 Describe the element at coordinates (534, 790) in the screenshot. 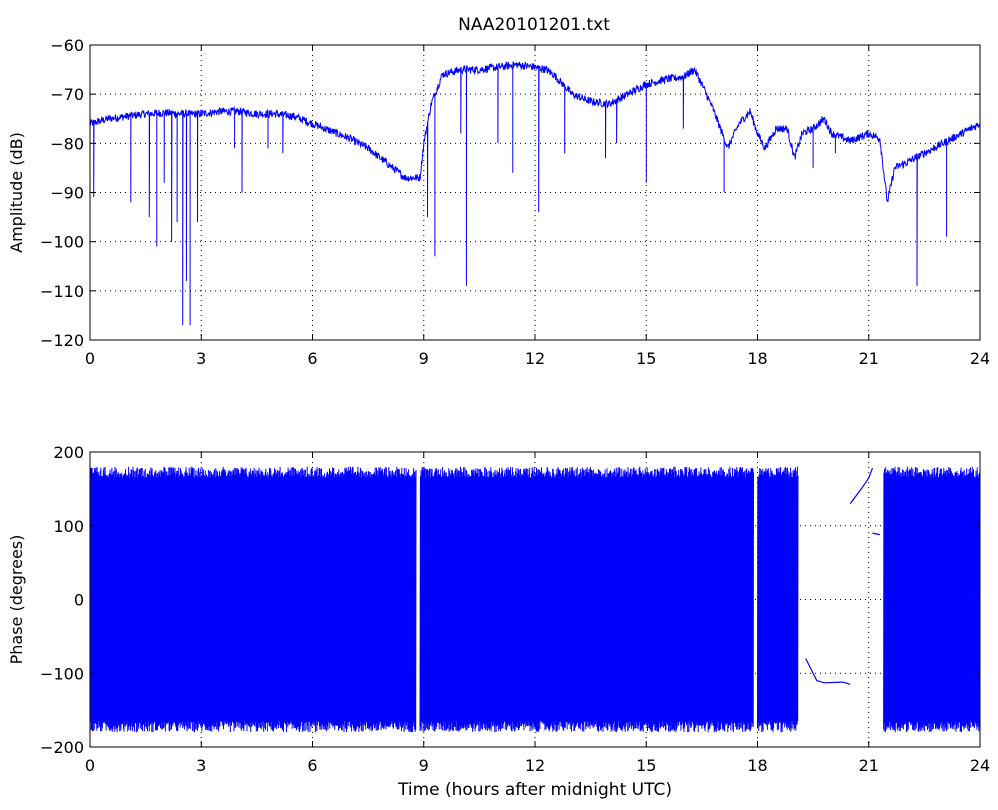

I see `x-axis-label: Time (hours after midnight UTC)` at that location.